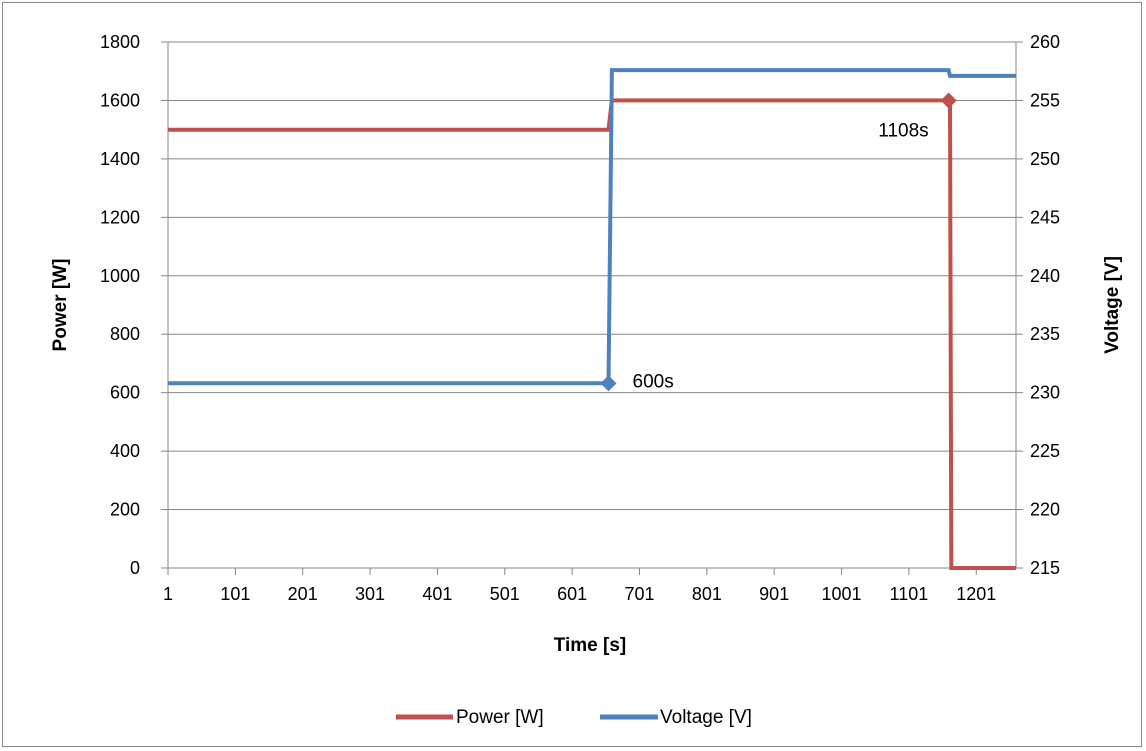 This screenshot has height=751, width=1146. I want to click on x-tick-label-301: 301, so click(370, 594).